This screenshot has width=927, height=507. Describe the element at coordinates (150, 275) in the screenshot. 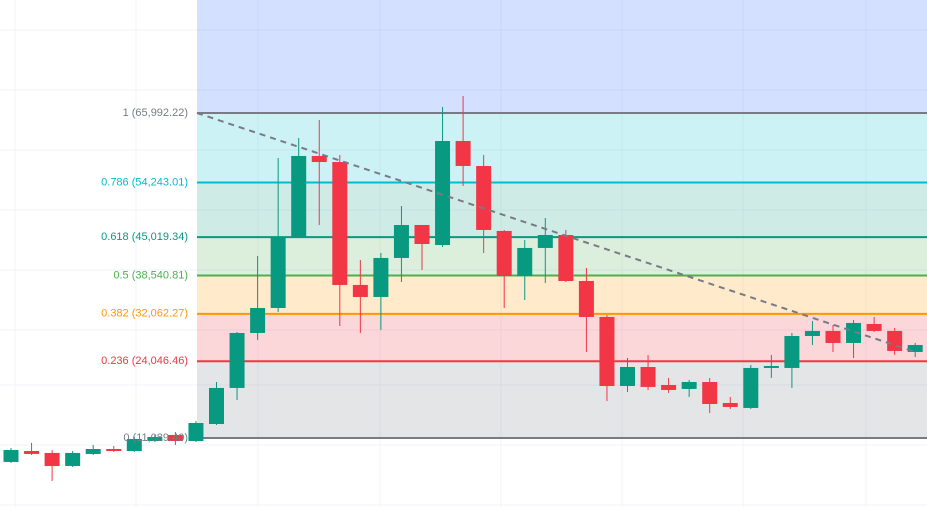

I see `fib-level-label: 0.5 (38,540.81)` at that location.